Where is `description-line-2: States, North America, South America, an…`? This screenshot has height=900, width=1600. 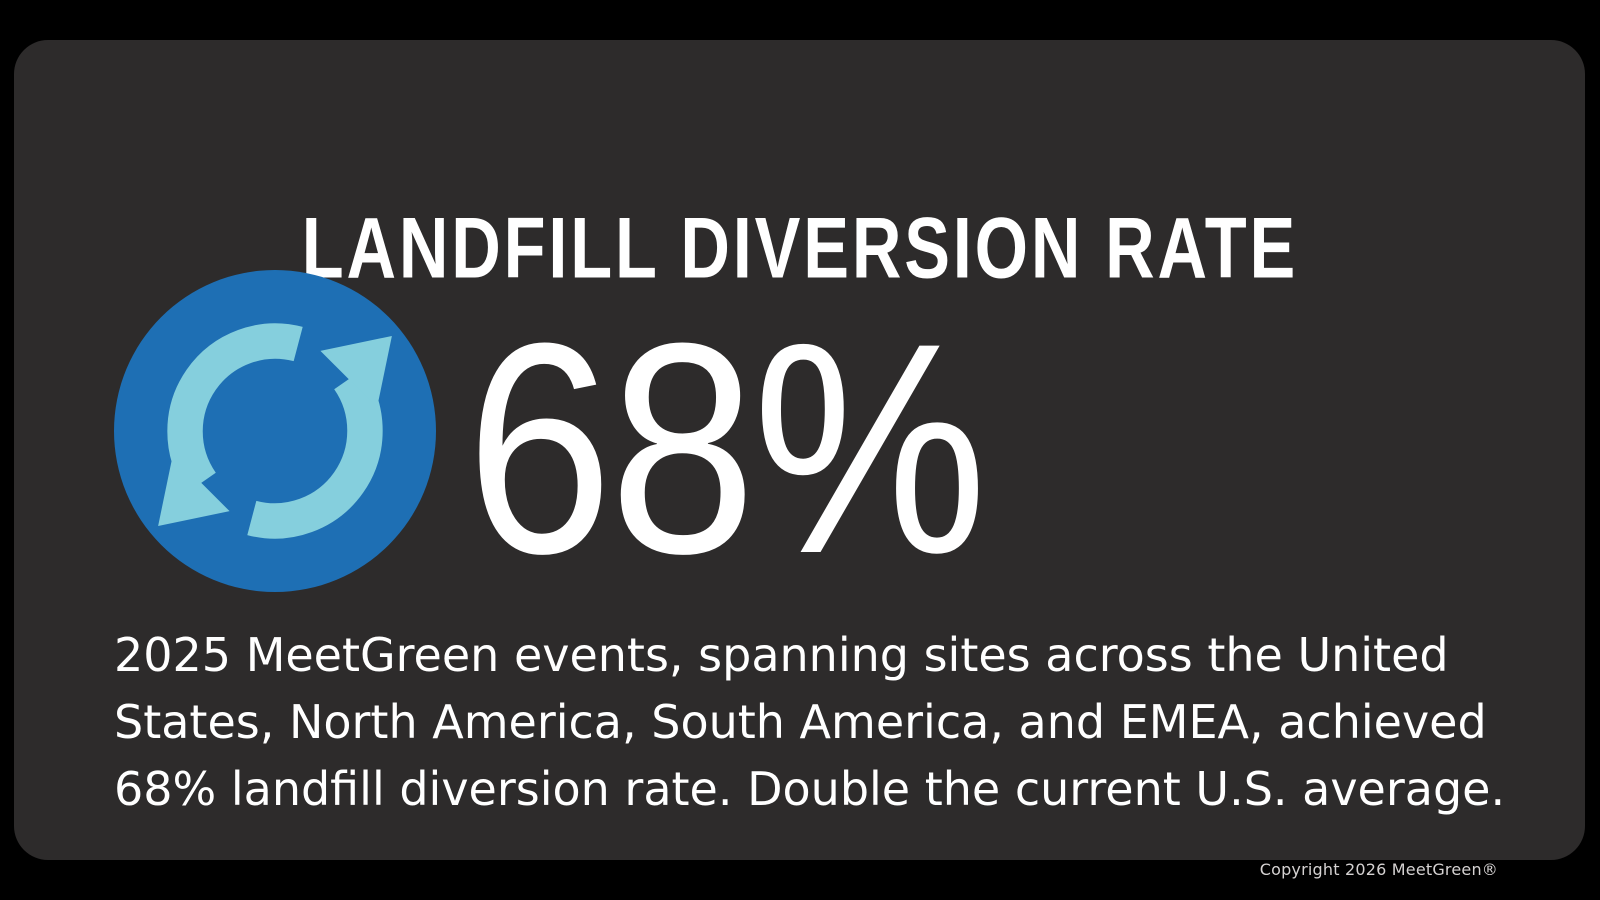 description-line-2: States, North America, South America, an… is located at coordinates (800, 722).